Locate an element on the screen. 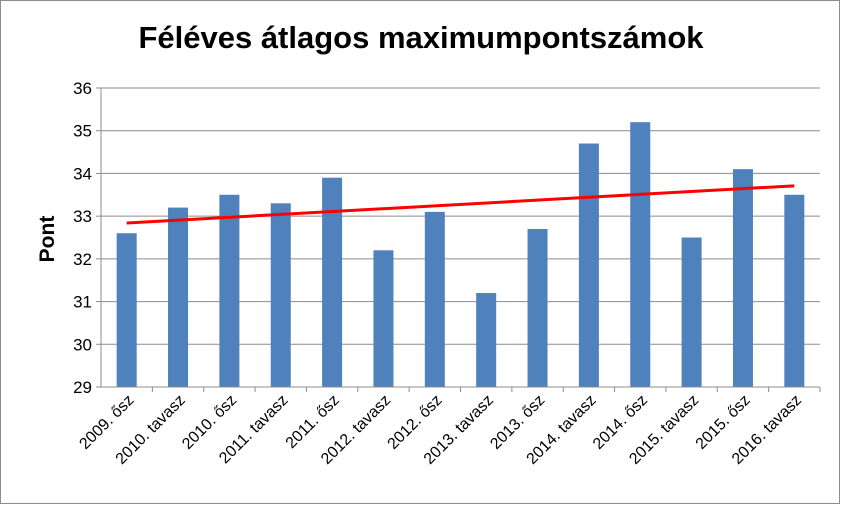 This screenshot has width=842, height=506. y-tick-label: 30 is located at coordinates (82, 344).